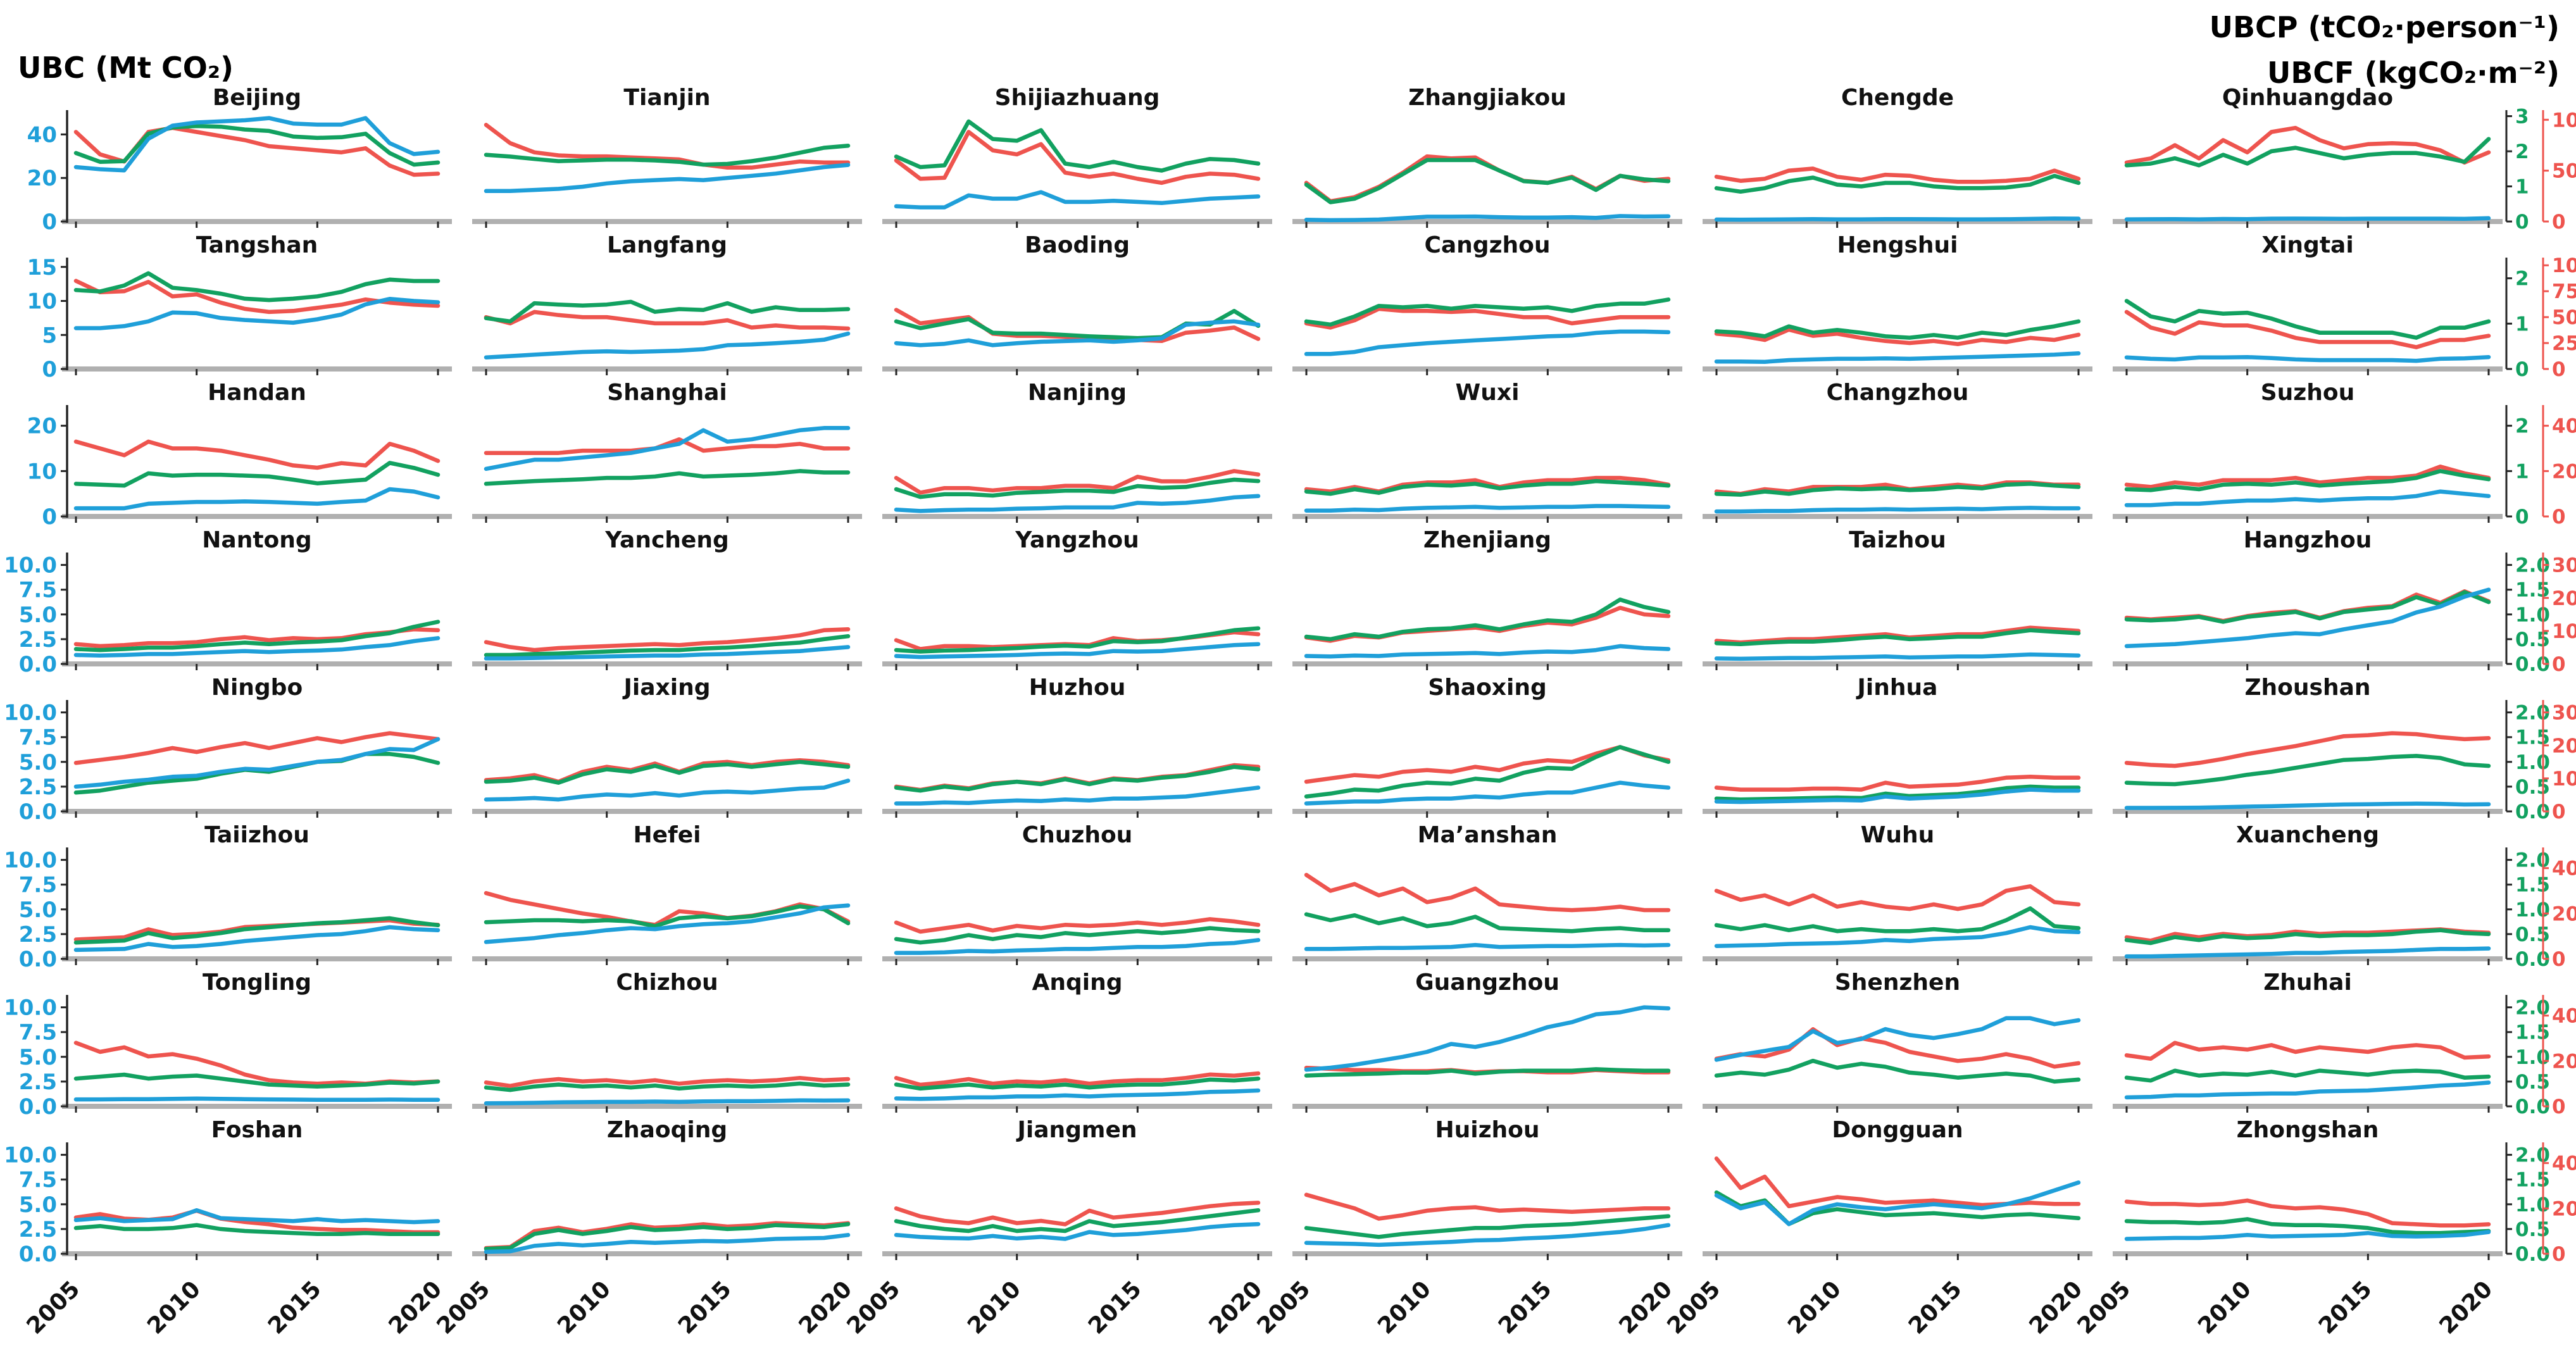 This screenshot has height=1362, width=2576. I want to click on right-red-tick-label: 100, so click(2564, 265).